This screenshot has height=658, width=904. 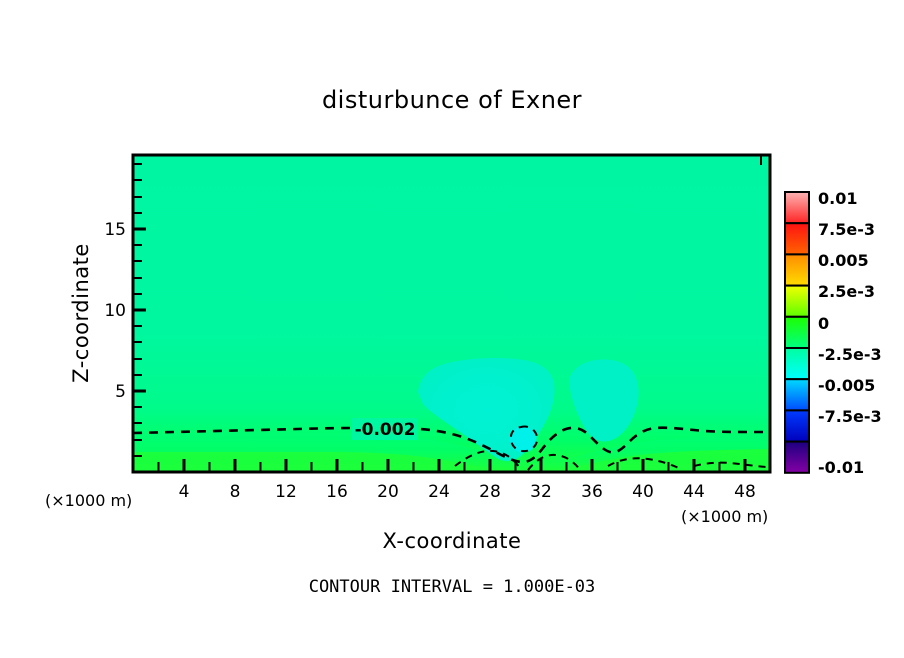 I want to click on contour-label-backdrop, so click(x=385, y=429).